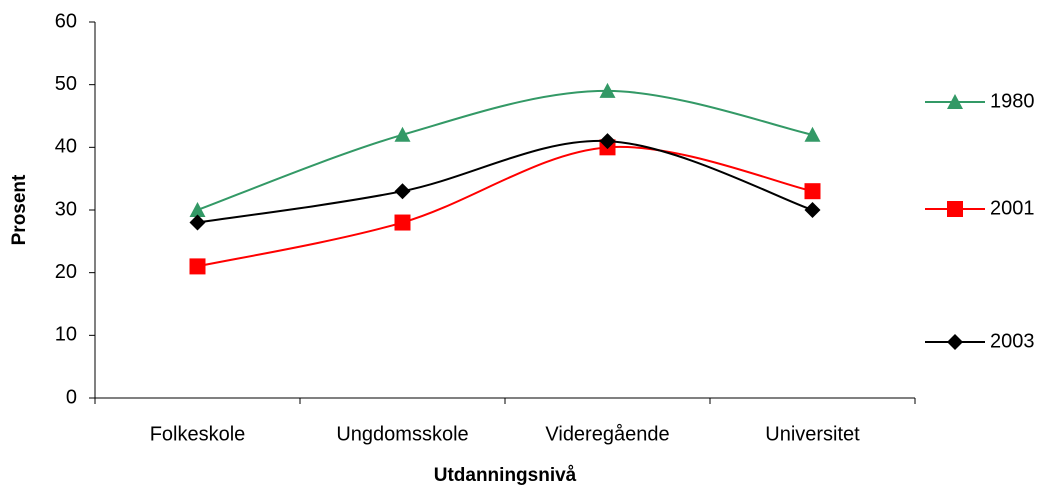 This screenshot has width=1041, height=489. Describe the element at coordinates (66, 21) in the screenshot. I see `y-tick-label: 60` at that location.